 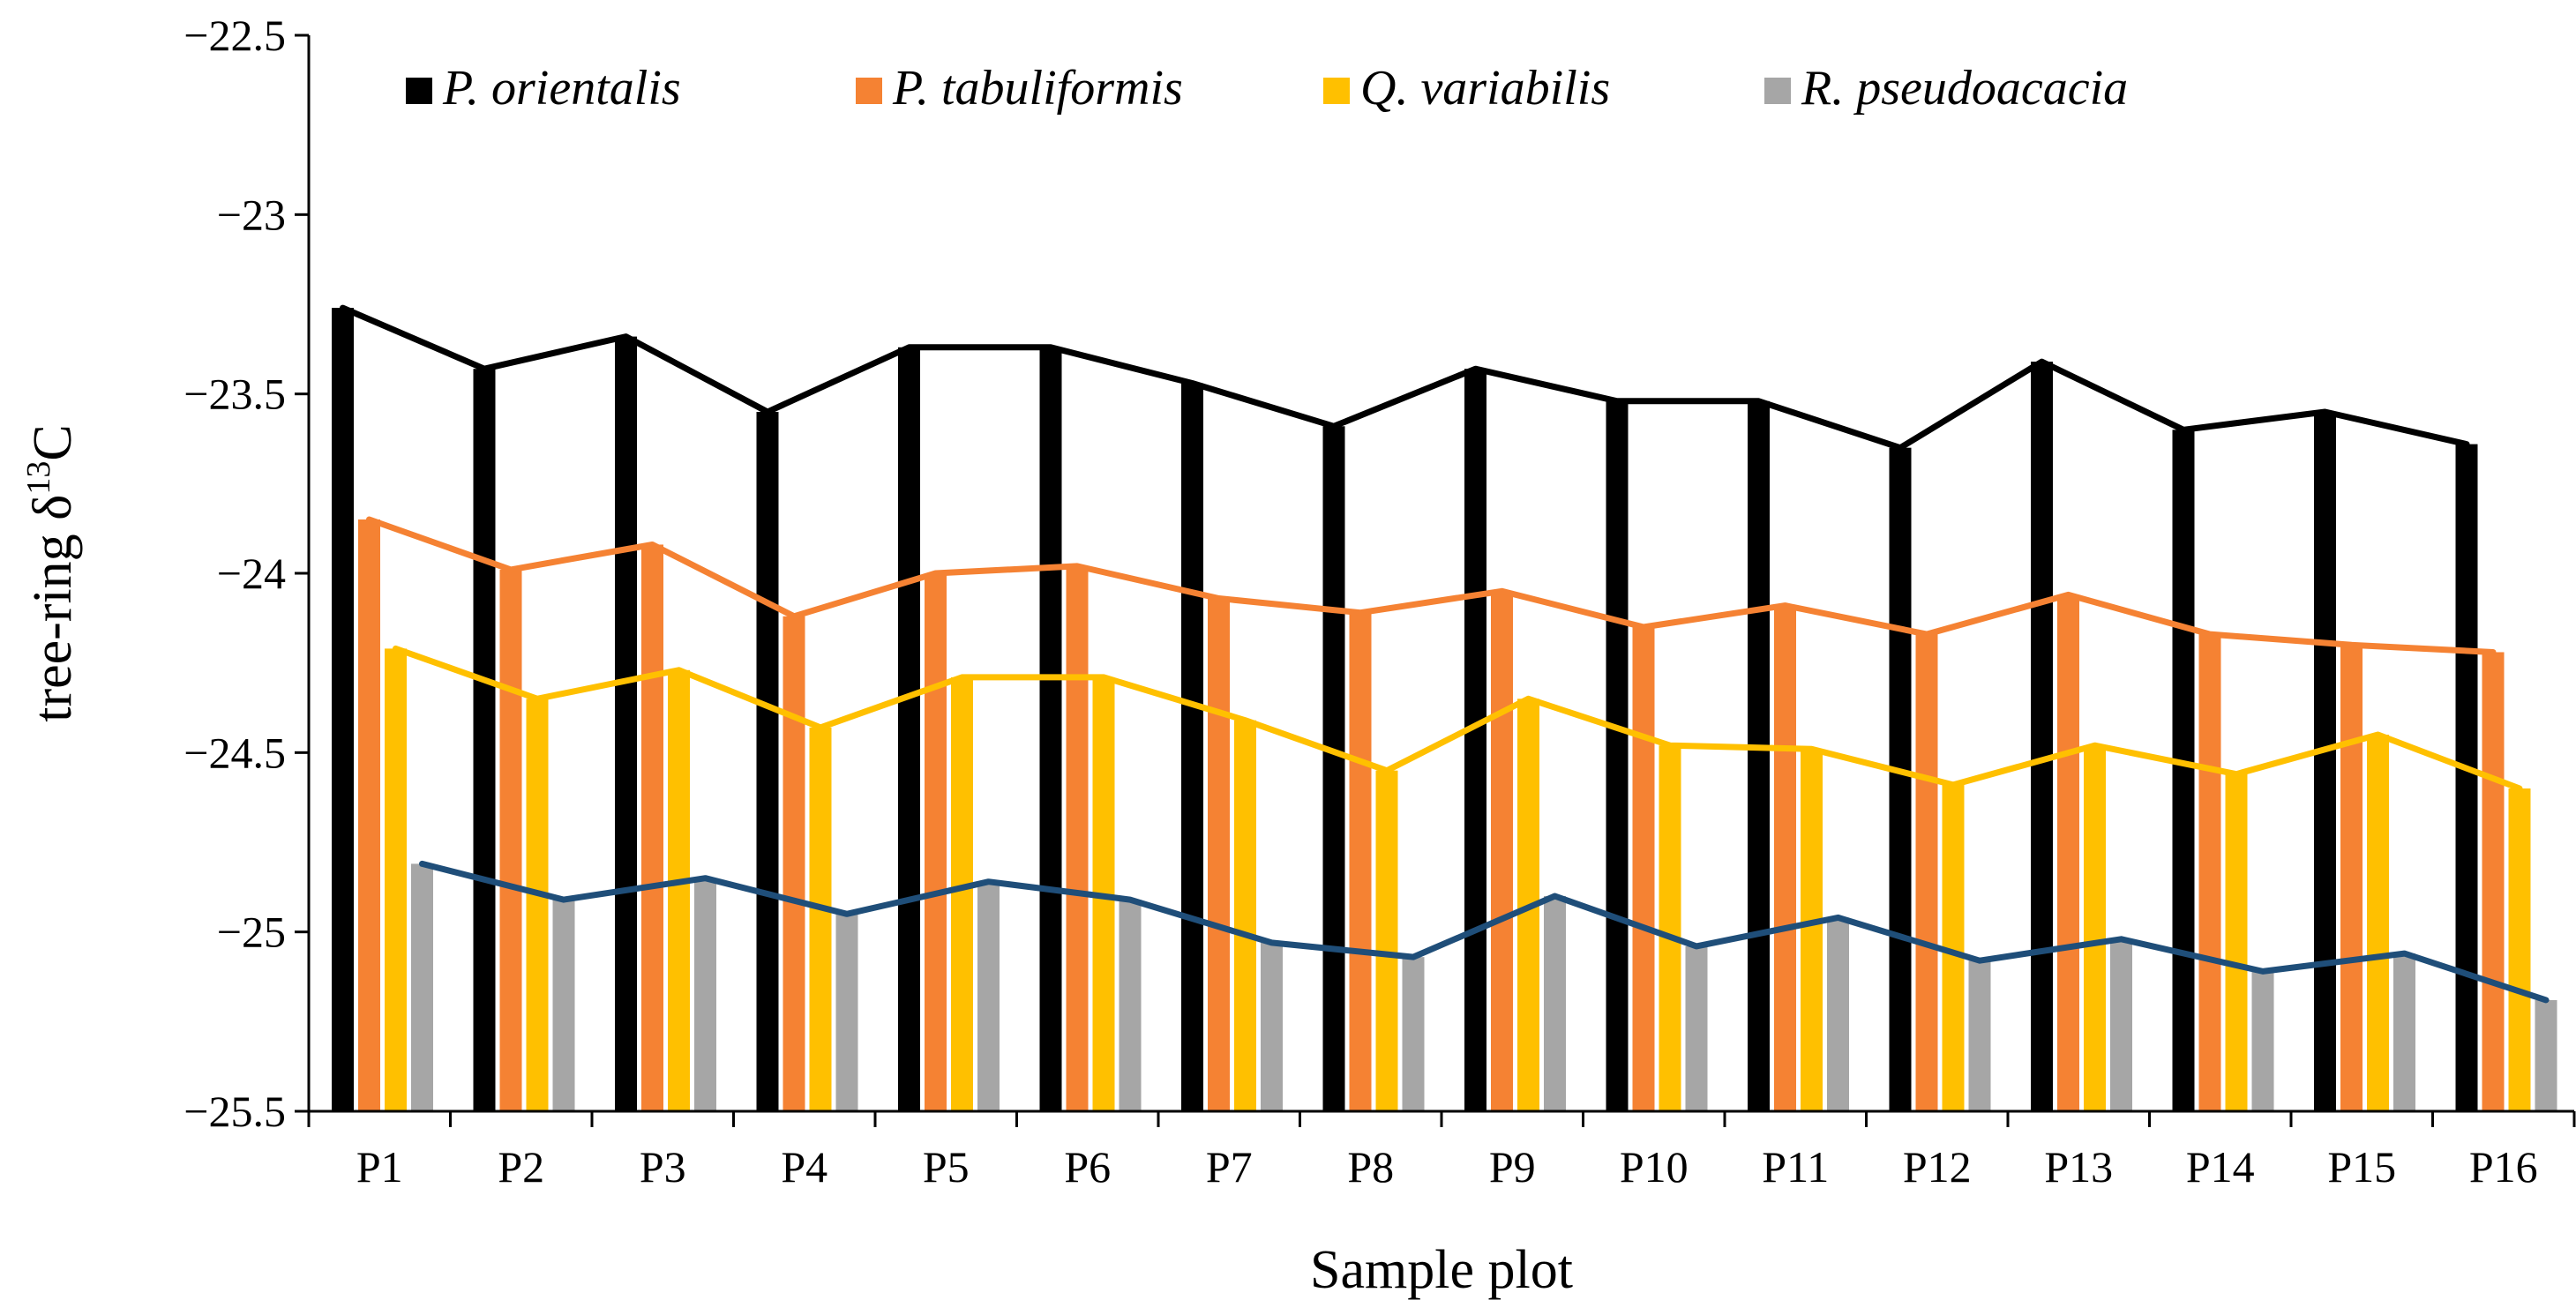 I want to click on bar-p-tabuliformis-p16, so click(x=2494, y=881).